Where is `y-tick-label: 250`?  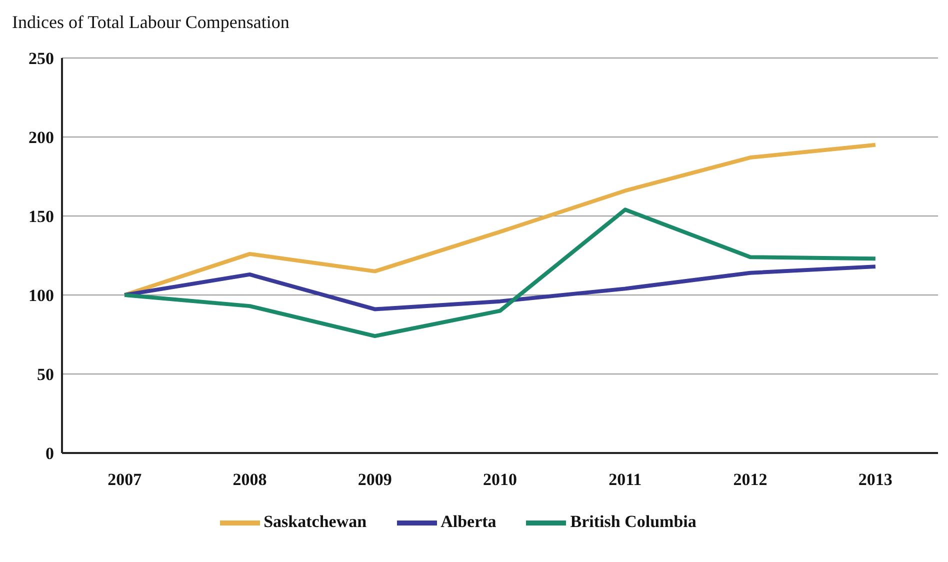 y-tick-label: 250 is located at coordinates (41, 58).